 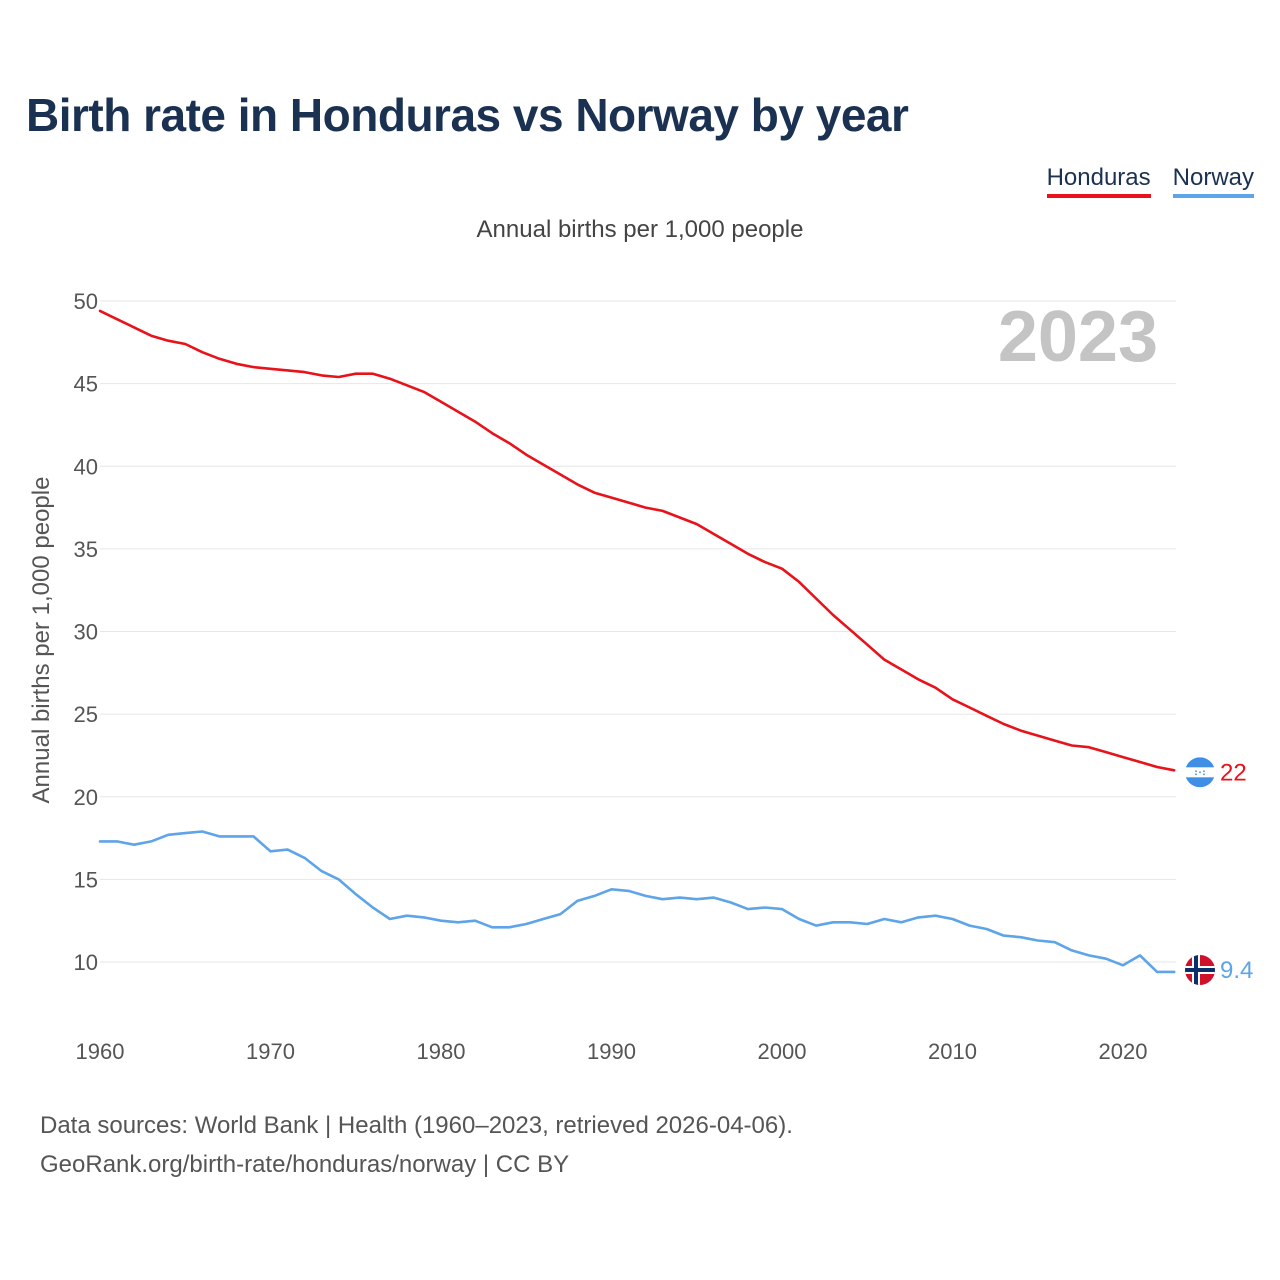 I want to click on x-tick-label: 1960, so click(x=100, y=1051).